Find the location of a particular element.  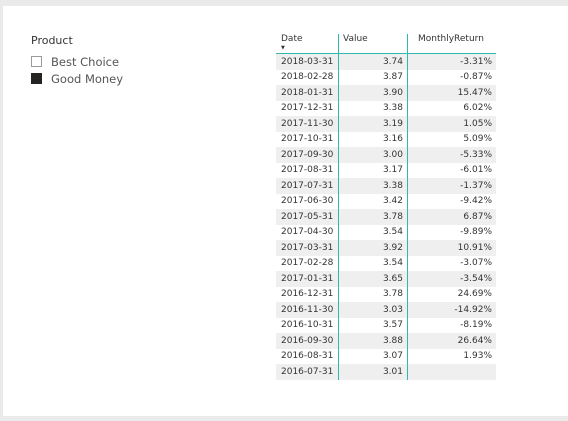

checkbox-checked-icon is located at coordinates (36, 78).